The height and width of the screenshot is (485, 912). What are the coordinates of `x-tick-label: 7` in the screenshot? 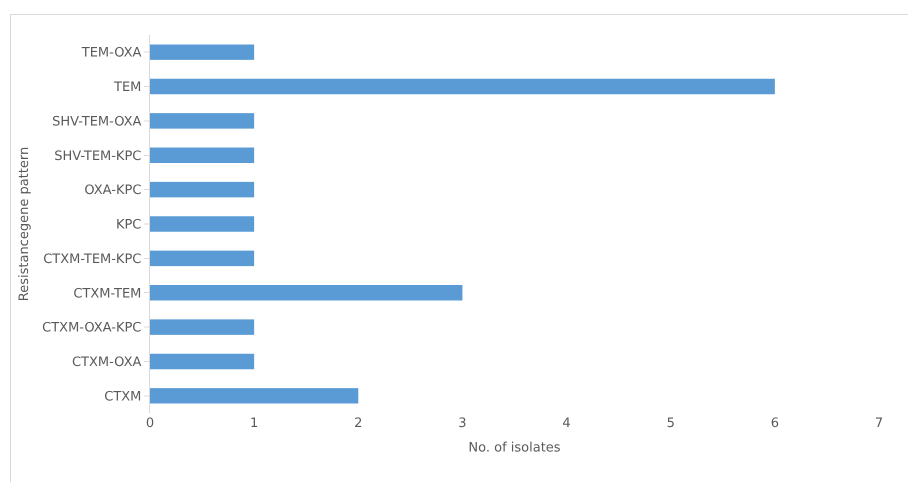 It's located at (879, 423).